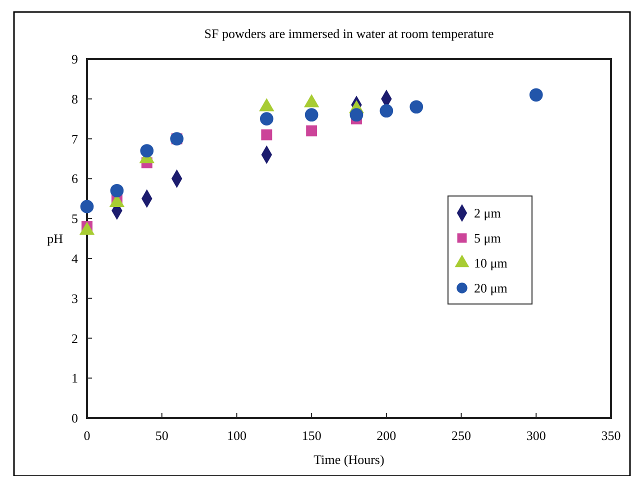 This screenshot has width=642, height=484. What do you see at coordinates (487, 238) in the screenshot?
I see `legend-label: 5 μm` at bounding box center [487, 238].